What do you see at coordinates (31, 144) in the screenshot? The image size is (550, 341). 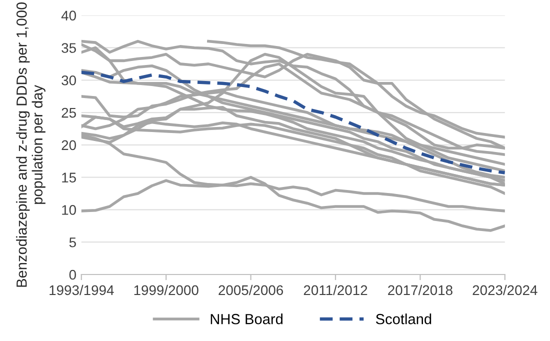 I see `y-axis-title: Benzodiazepine and z-drug DDDs per 1,000 population per day` at bounding box center [31, 144].